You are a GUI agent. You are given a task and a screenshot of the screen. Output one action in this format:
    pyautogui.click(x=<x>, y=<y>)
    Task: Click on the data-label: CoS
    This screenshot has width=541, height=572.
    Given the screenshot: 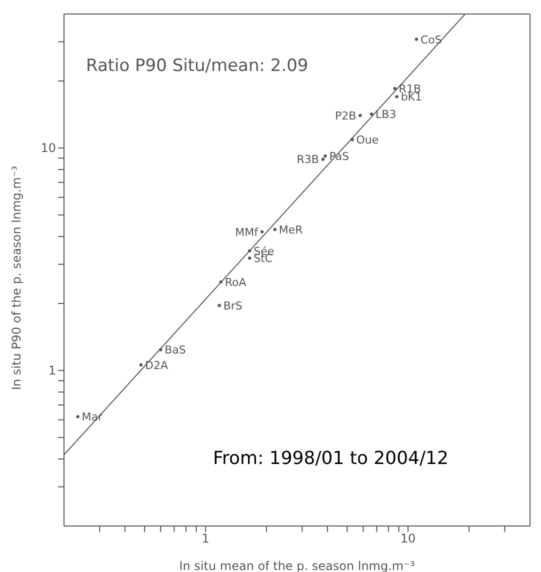 What is the action you would take?
    pyautogui.click(x=431, y=39)
    